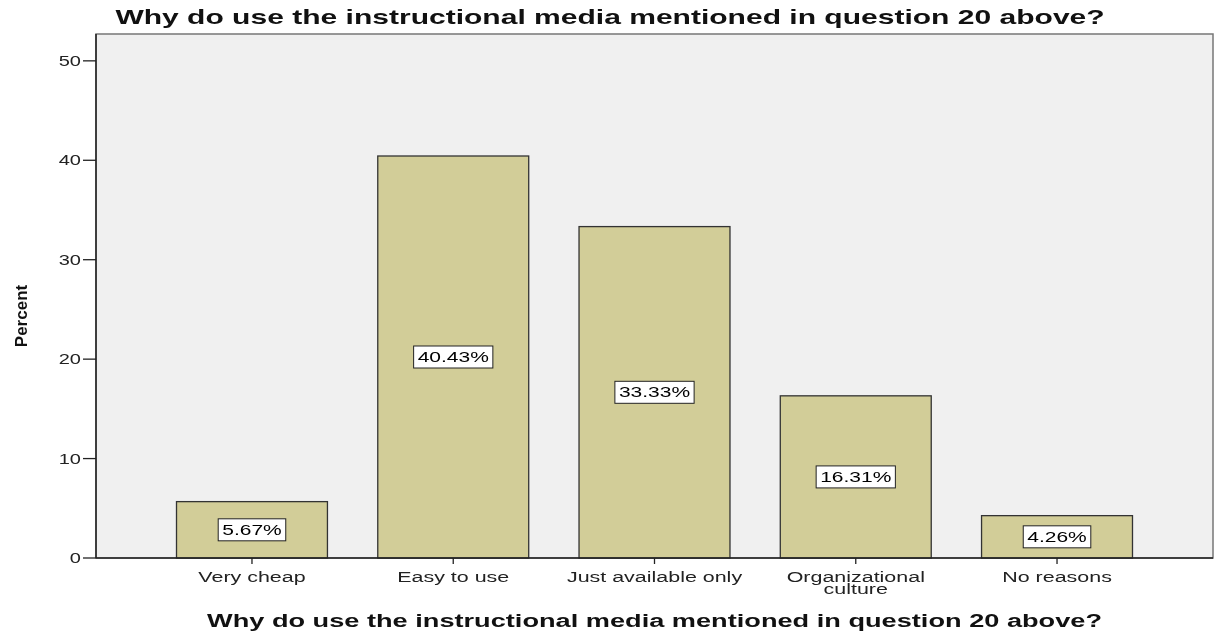 The image size is (1216, 632). I want to click on data-label: 16.31%, so click(856, 477).